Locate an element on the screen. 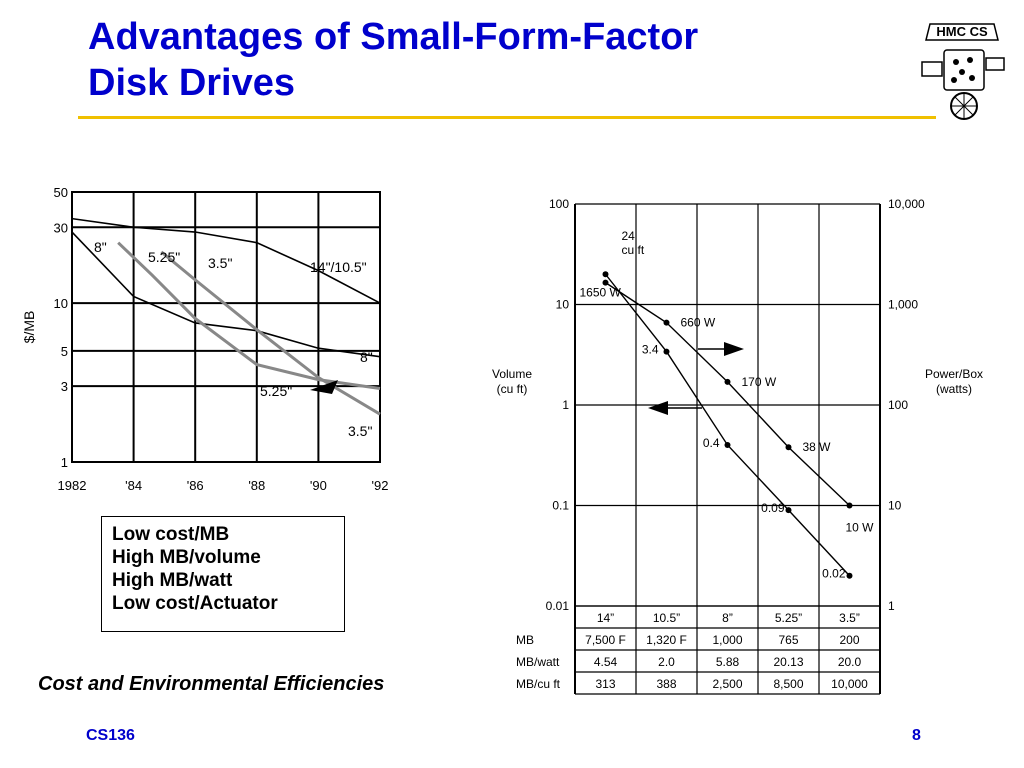  y-left-tick-label: 0.01 is located at coordinates (558, 606).